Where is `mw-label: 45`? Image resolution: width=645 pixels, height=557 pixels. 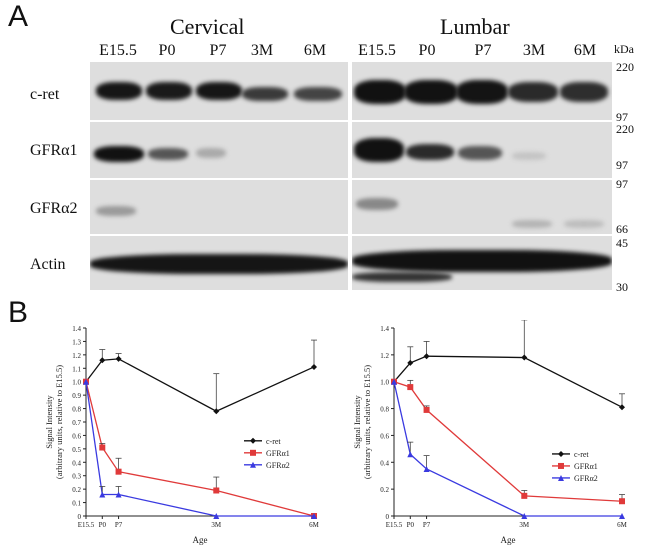
mw-label: 45 is located at coordinates (622, 243).